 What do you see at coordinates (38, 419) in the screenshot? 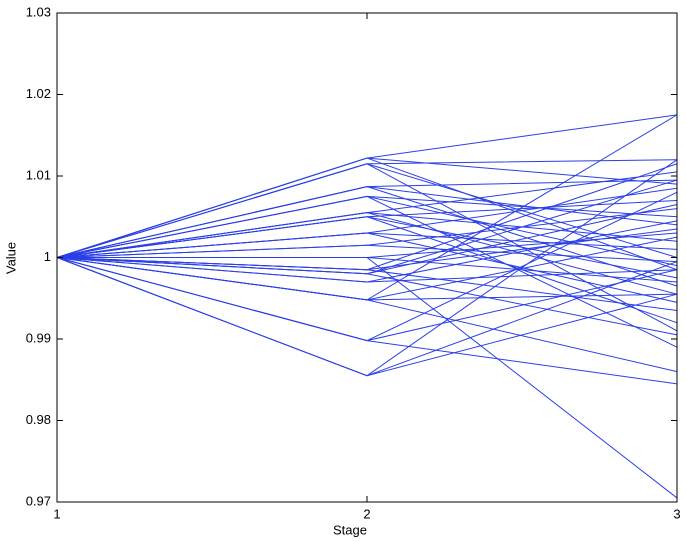
I see `y-tick-label: 0.98` at bounding box center [38, 419].